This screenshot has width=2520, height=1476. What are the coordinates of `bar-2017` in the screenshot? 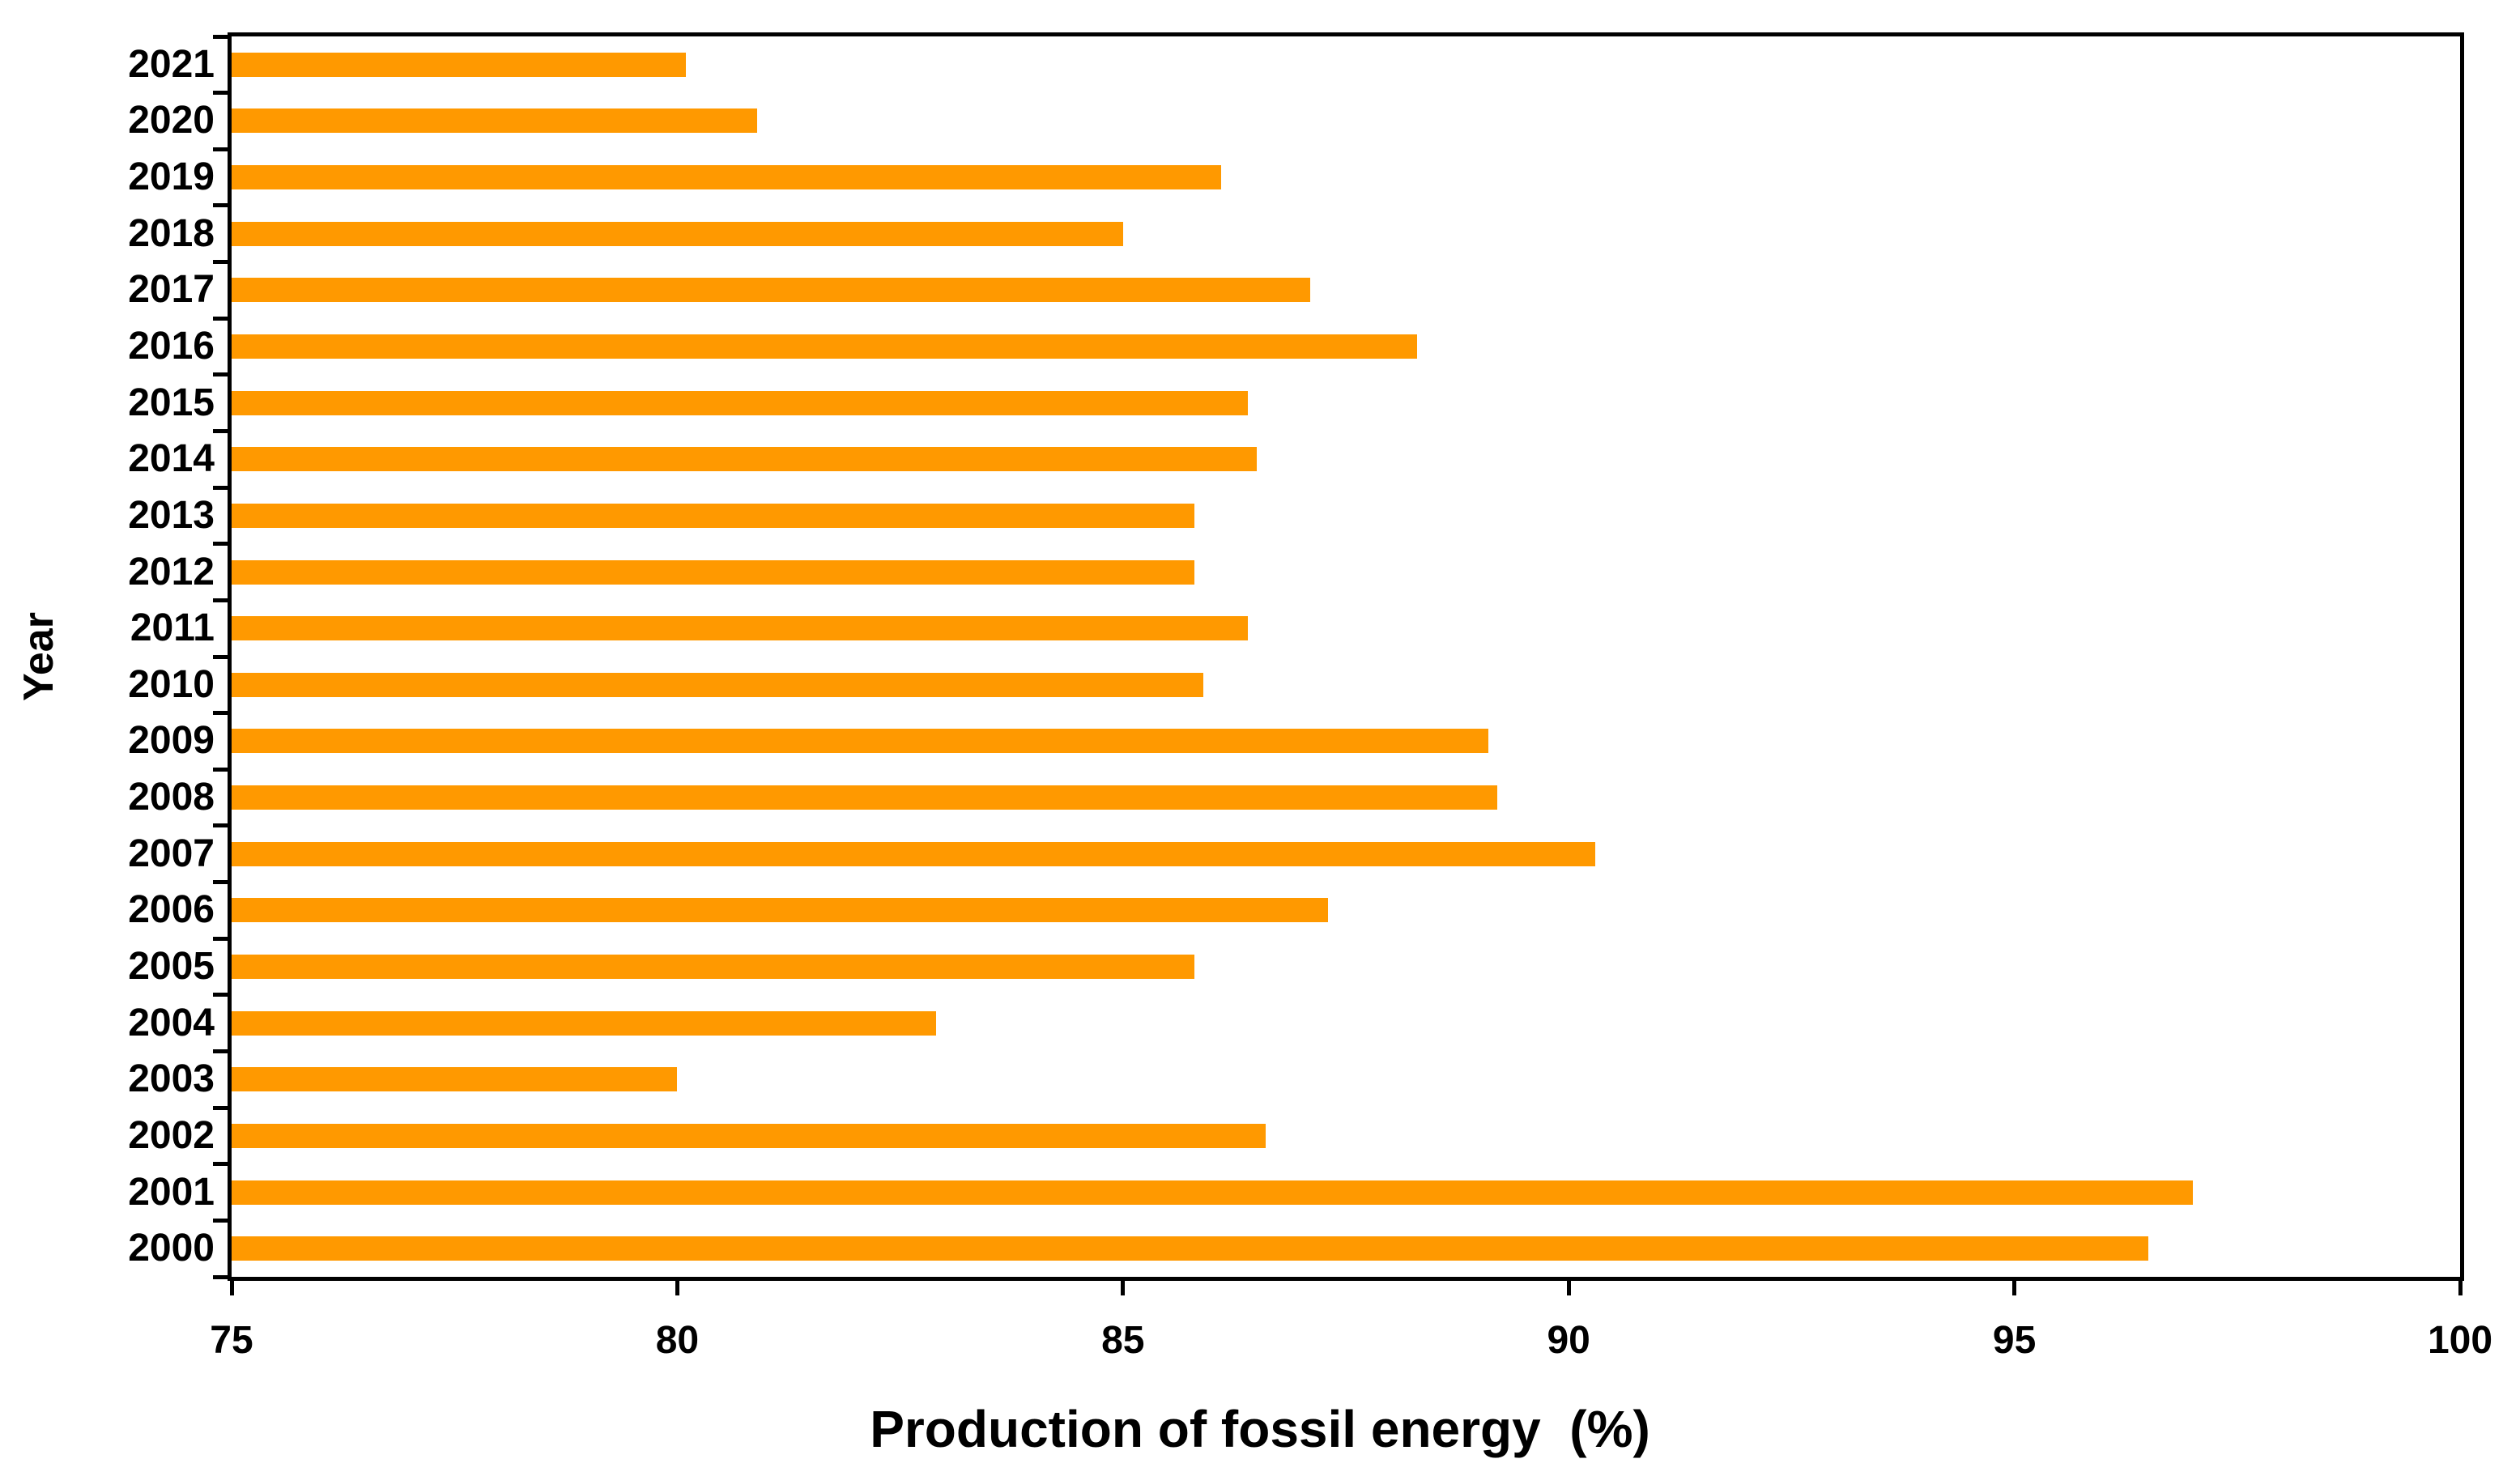 It's located at (771, 290).